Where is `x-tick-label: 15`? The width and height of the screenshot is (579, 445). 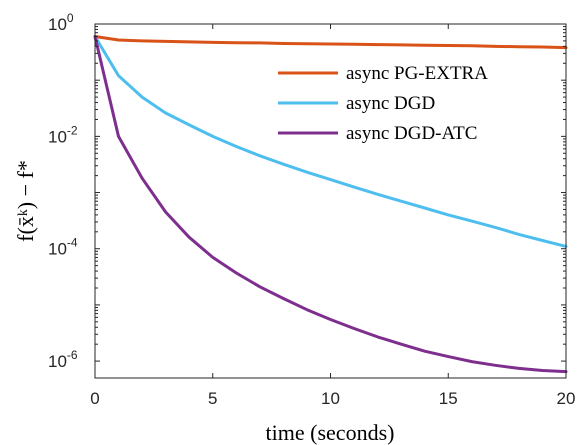 x-tick-label: 15 is located at coordinates (448, 398).